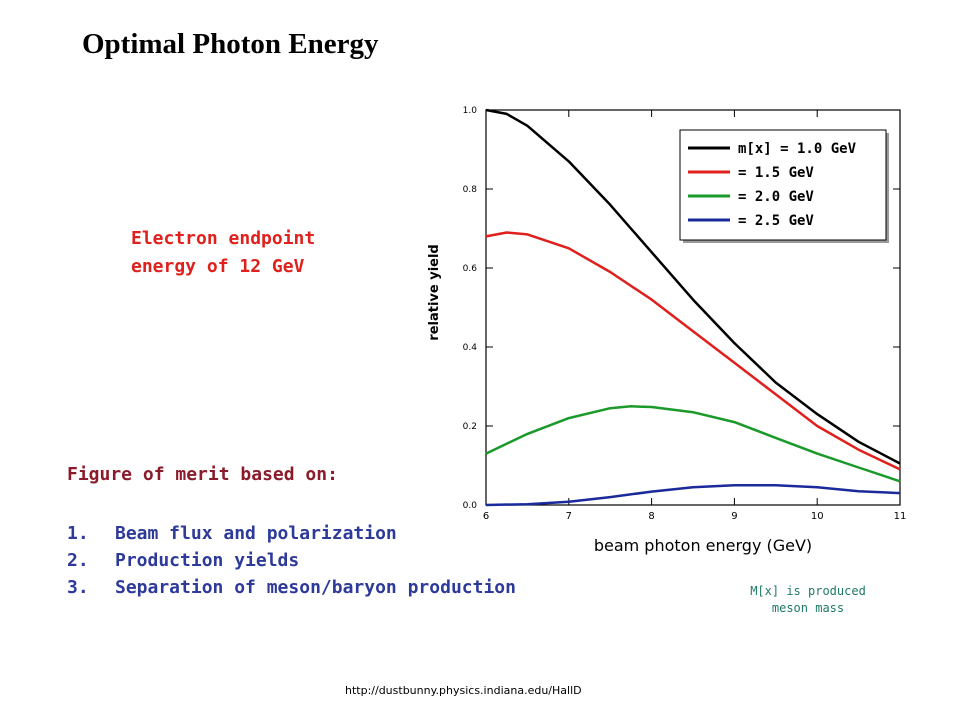 This screenshot has width=960, height=720. What do you see at coordinates (817, 516) in the screenshot?
I see `x-tick-label: 10` at bounding box center [817, 516].